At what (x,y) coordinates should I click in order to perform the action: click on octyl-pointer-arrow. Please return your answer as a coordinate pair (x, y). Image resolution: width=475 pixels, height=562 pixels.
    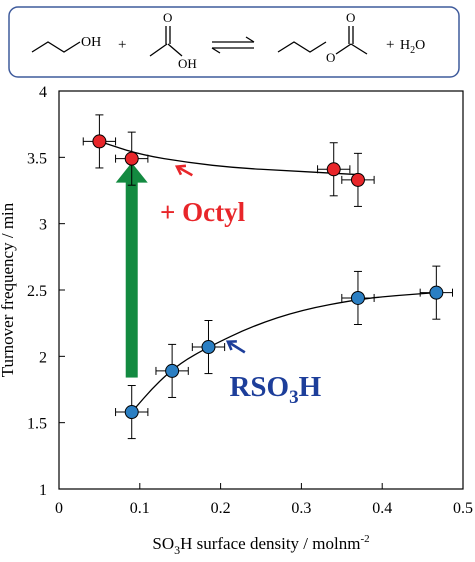
    Looking at the image, I should click on (184, 171).